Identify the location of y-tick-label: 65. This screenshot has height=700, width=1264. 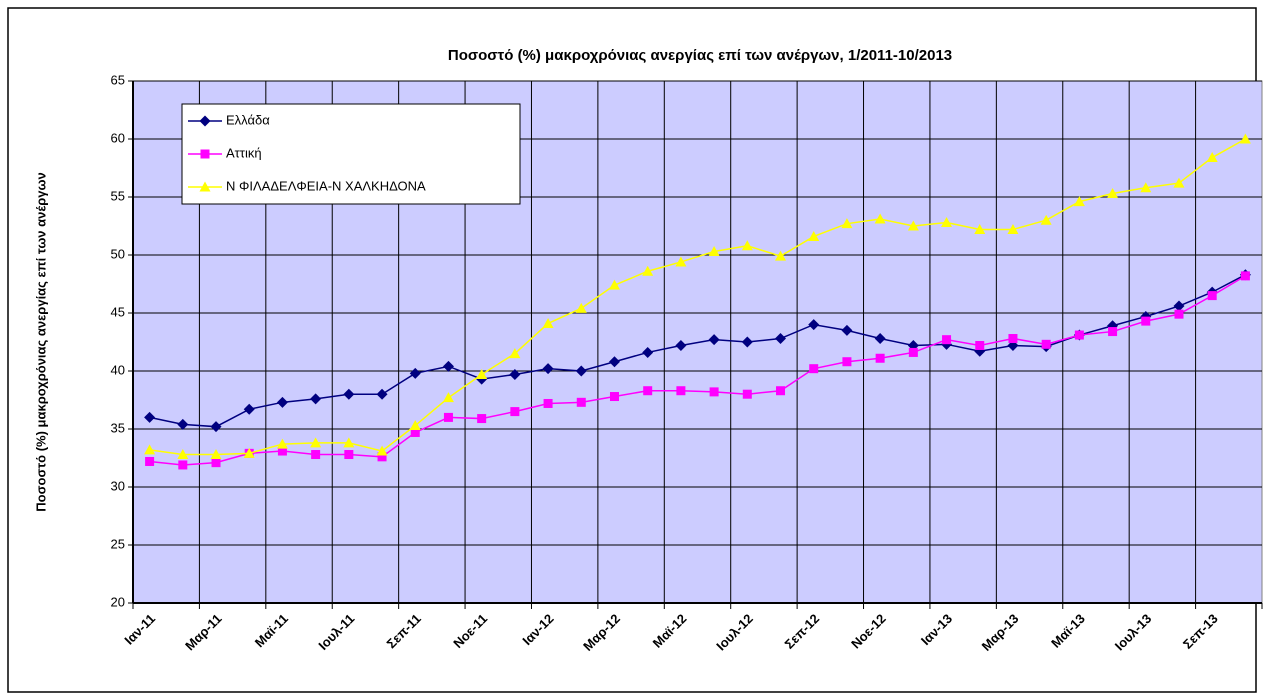
(118, 79).